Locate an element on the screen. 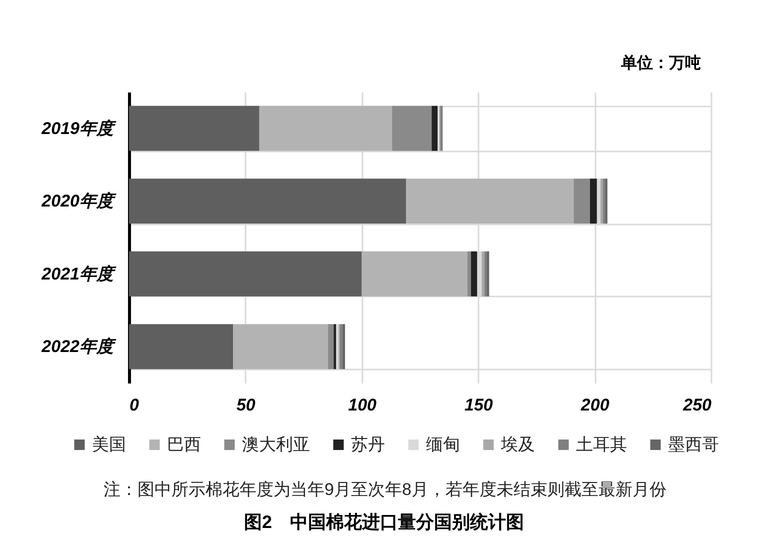 Image resolution: width=763 pixels, height=559 pixels. y-tick-label: 2021年度 is located at coordinates (78, 274).